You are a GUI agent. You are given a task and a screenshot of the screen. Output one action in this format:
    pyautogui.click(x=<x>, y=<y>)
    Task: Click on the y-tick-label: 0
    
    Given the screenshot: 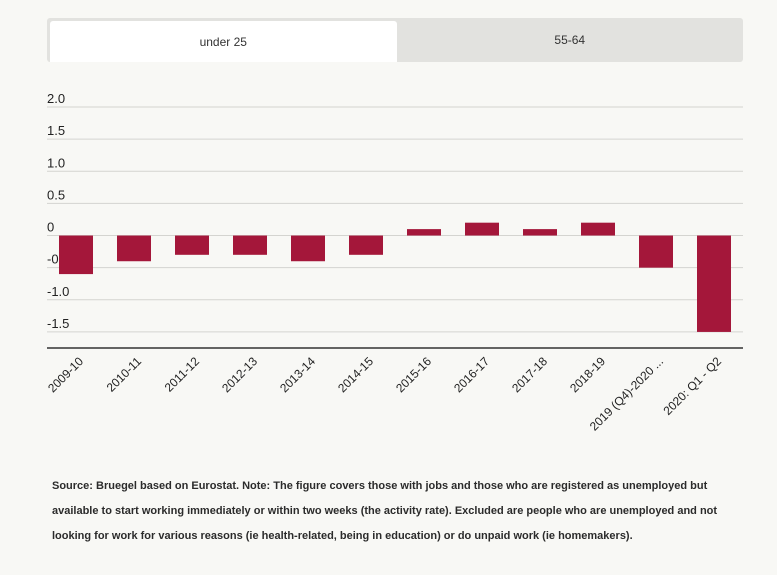 What is the action you would take?
    pyautogui.click(x=50, y=227)
    